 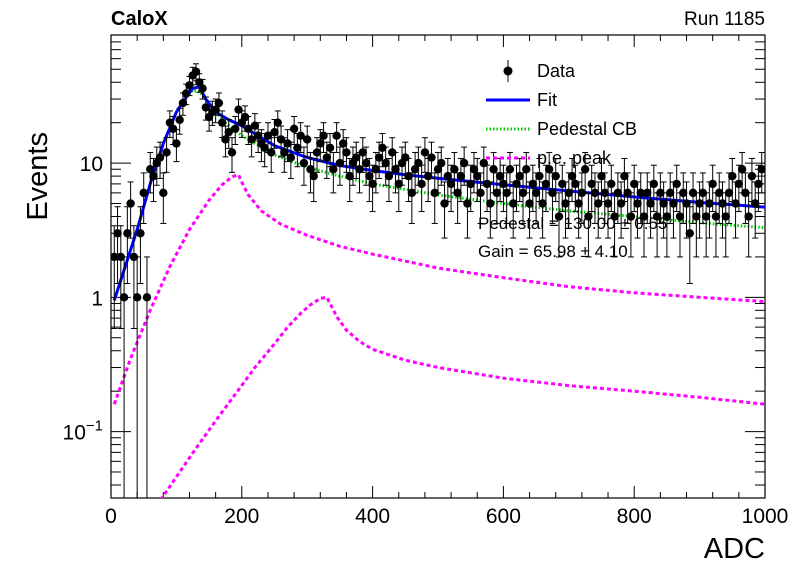 I want to click on experiment-label: CaloX, so click(x=139, y=19).